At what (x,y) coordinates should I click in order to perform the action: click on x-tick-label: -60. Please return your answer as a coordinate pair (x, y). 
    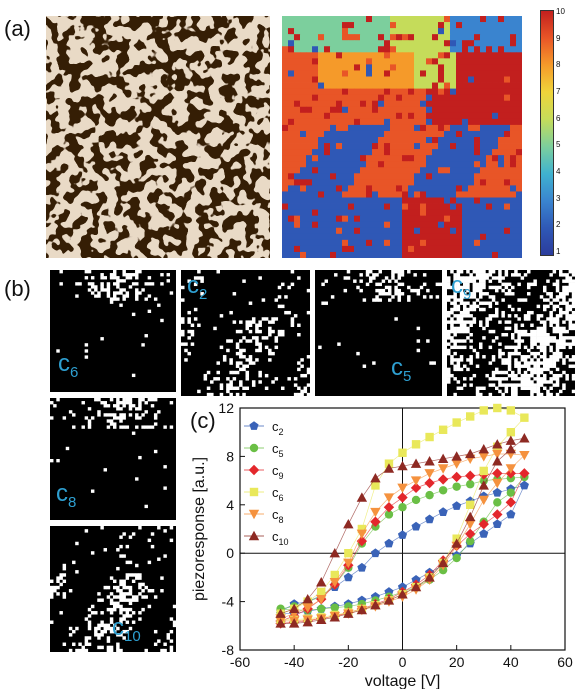
    Looking at the image, I should click on (240, 662).